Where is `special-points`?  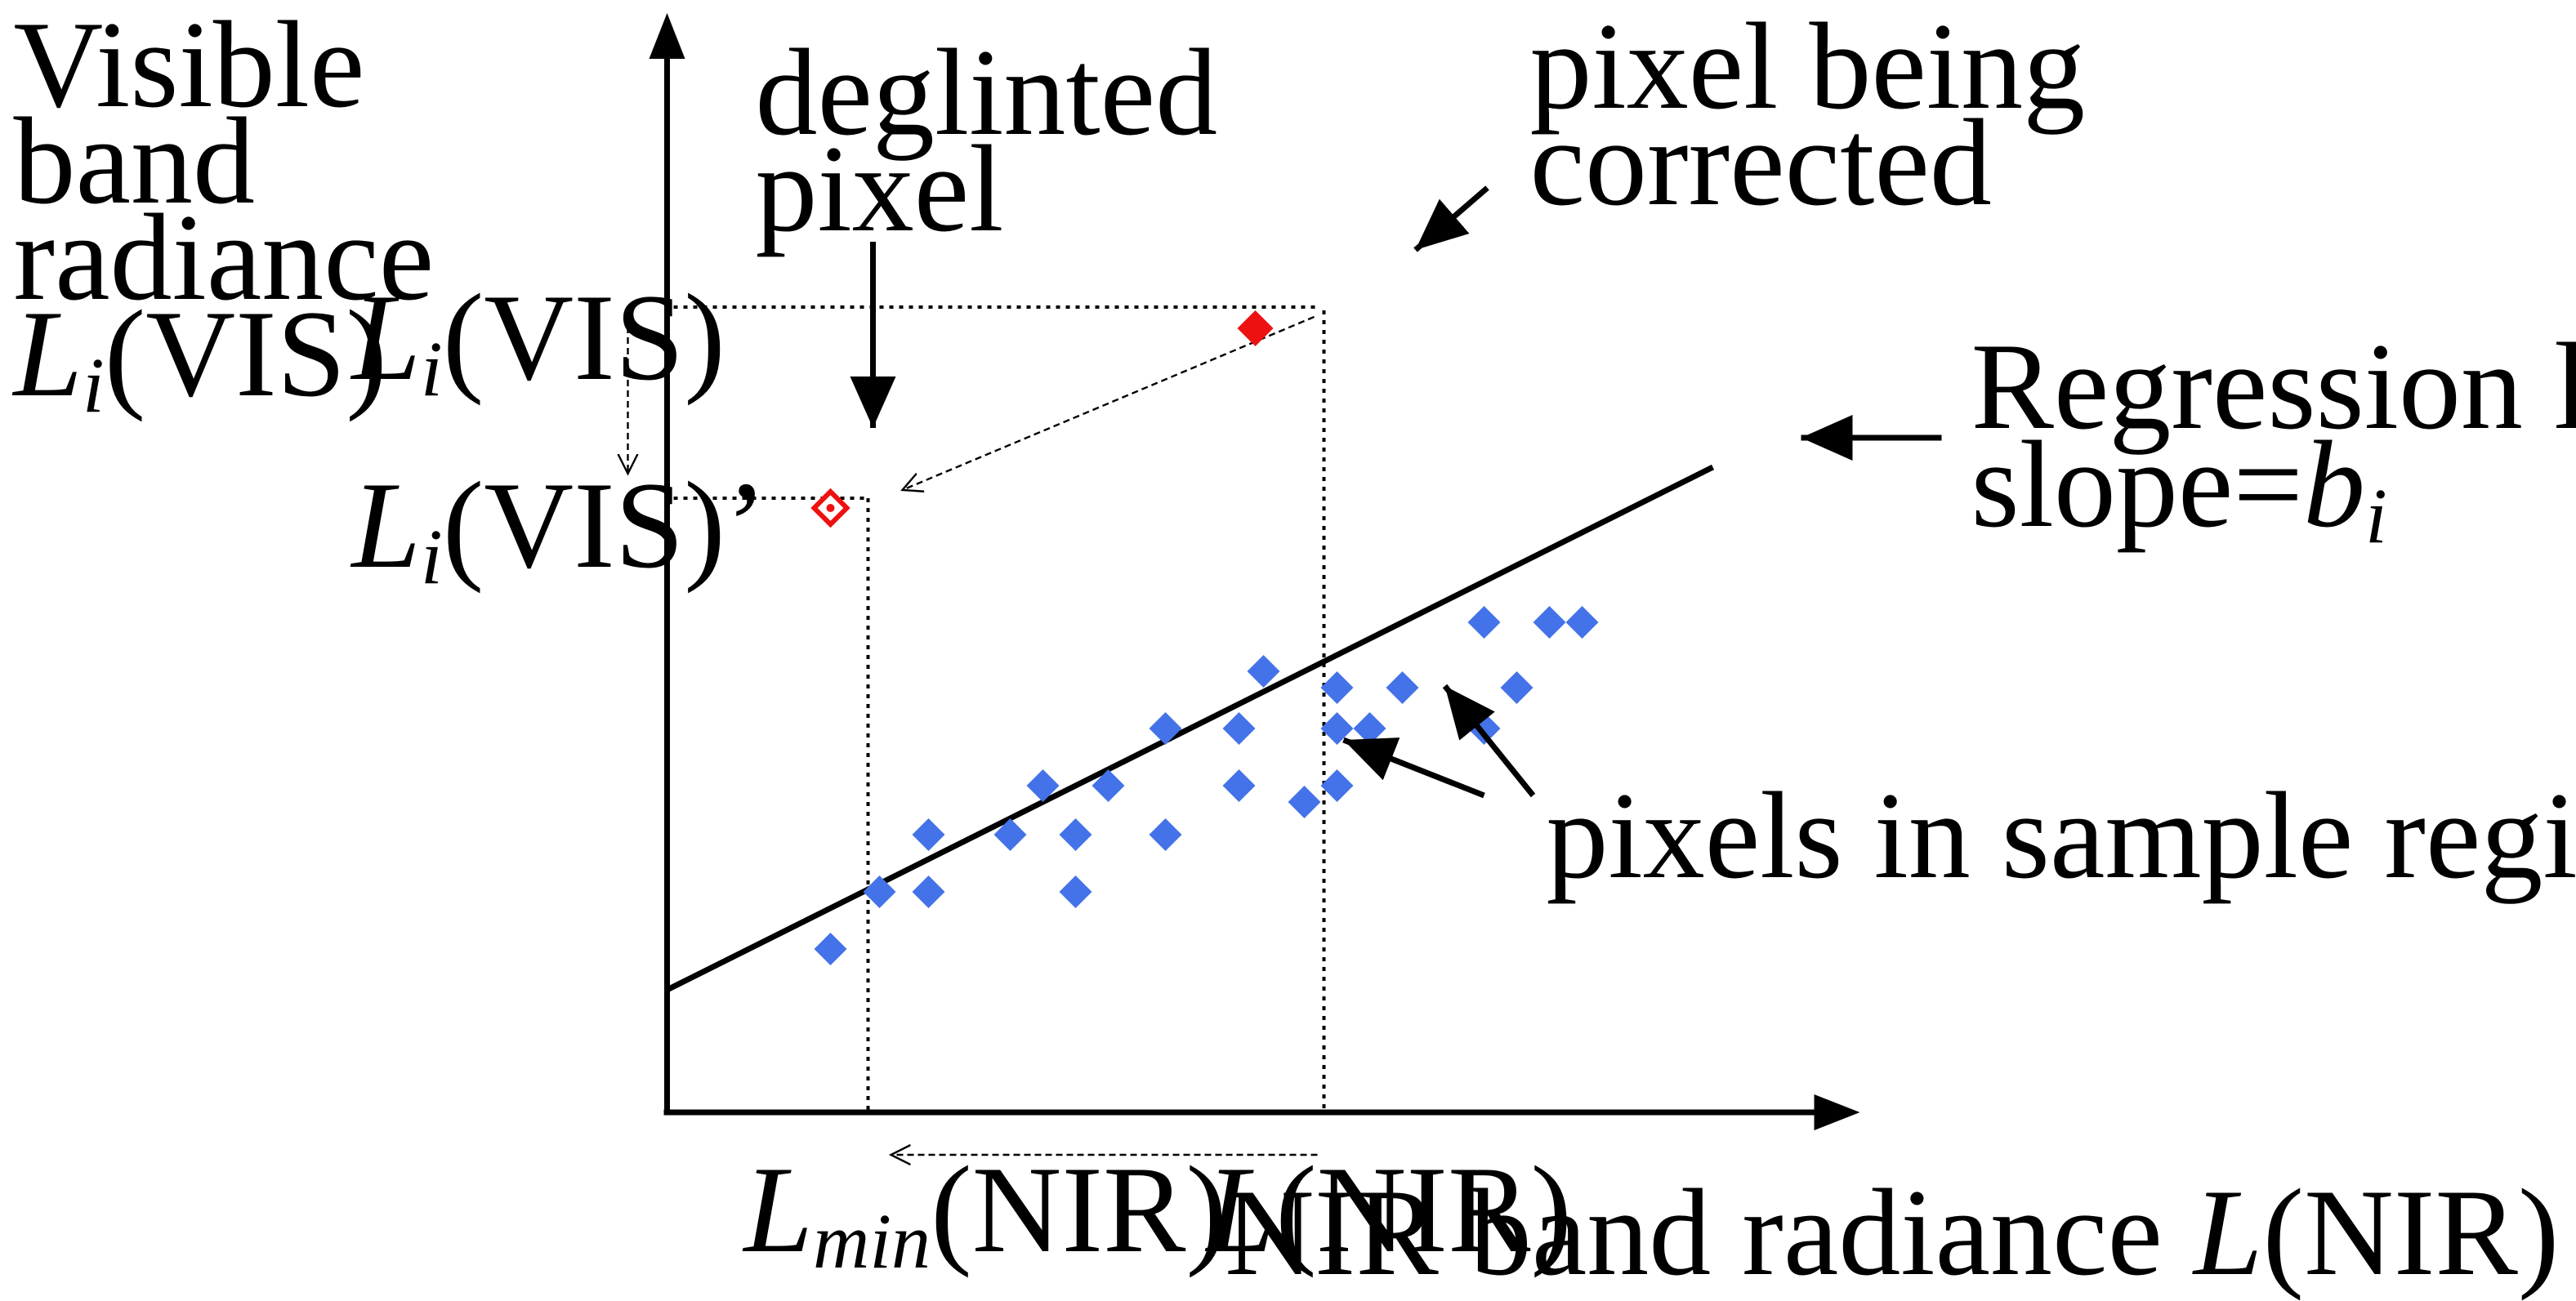 special-points is located at coordinates (1042, 419).